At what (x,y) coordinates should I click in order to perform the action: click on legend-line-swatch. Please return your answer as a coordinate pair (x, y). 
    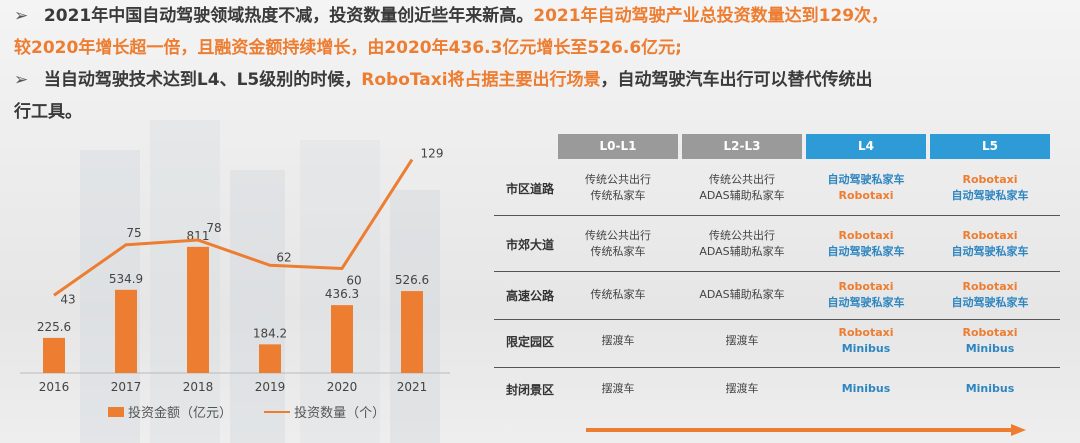
    Looking at the image, I should click on (277, 411).